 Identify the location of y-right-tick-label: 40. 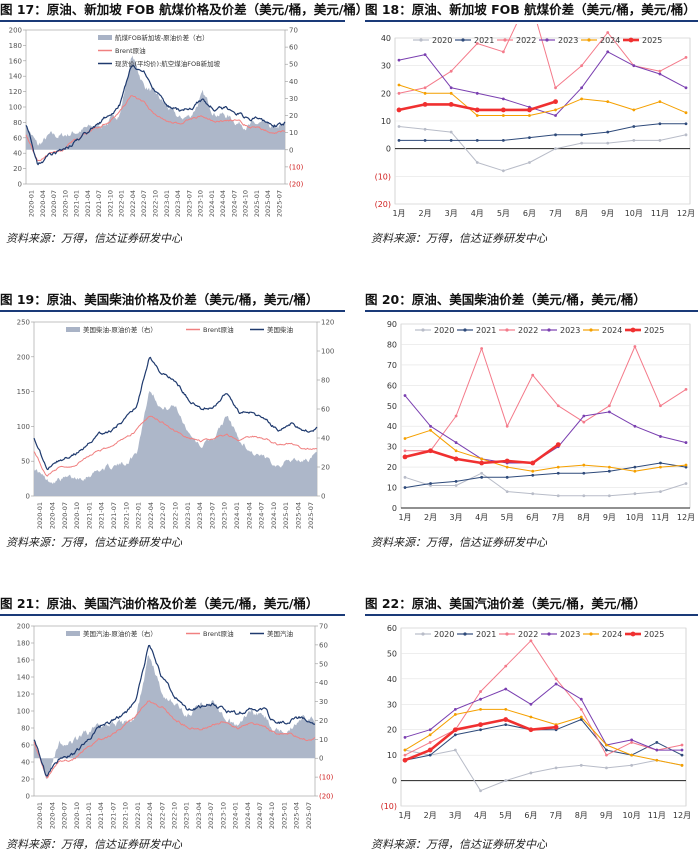
(325, 439).